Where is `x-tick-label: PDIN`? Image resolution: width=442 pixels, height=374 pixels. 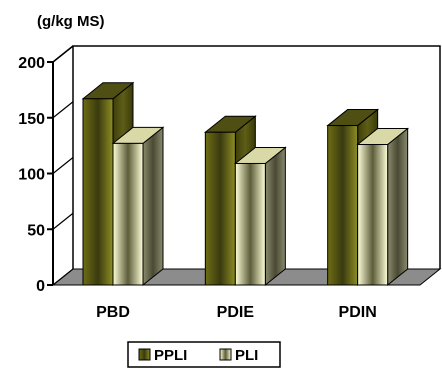
x-tick-label: PDIN is located at coordinates (358, 312).